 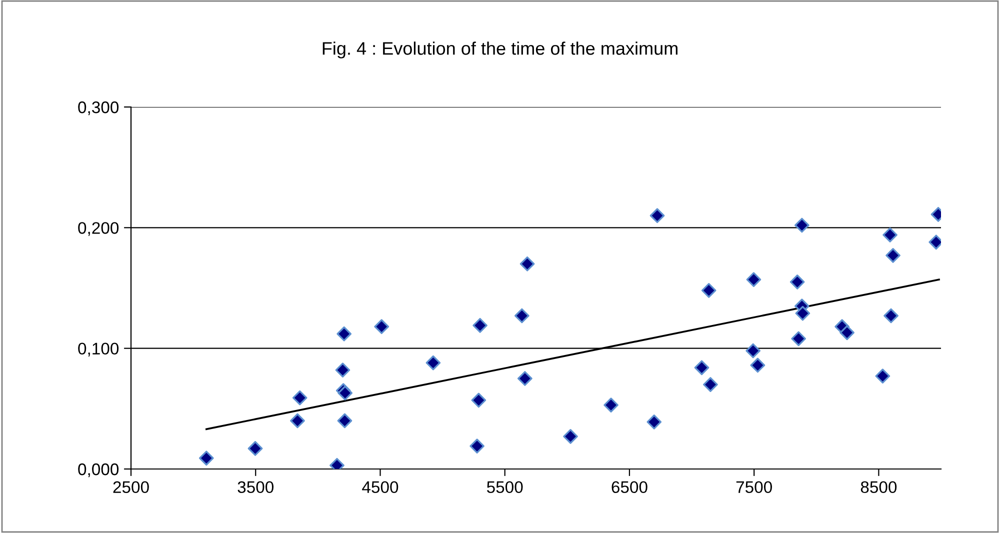 I want to click on x-tick-label: 8500, so click(x=878, y=487).